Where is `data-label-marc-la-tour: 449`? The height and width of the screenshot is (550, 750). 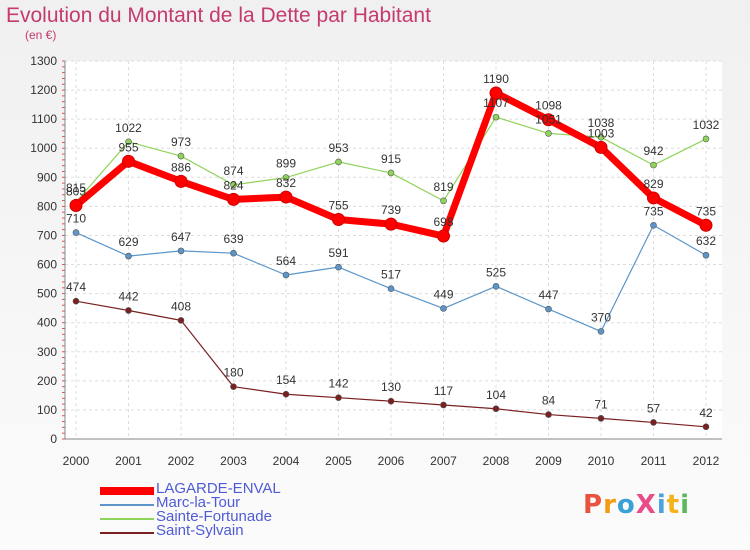
data-label-marc-la-tour: 449 is located at coordinates (443, 294).